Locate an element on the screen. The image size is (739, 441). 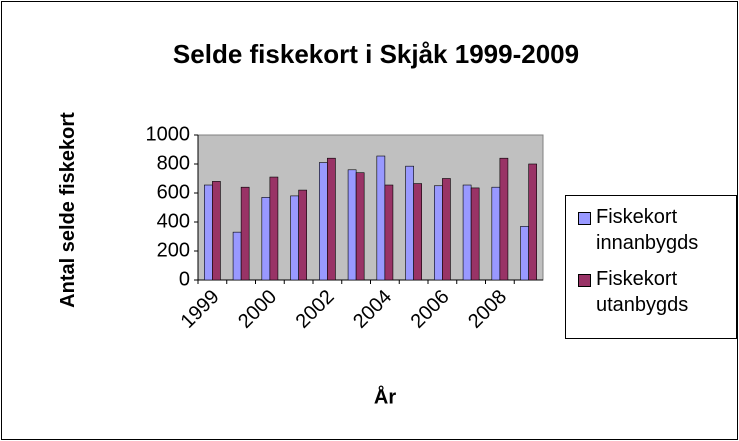
x-axis-label: År is located at coordinates (385, 396).